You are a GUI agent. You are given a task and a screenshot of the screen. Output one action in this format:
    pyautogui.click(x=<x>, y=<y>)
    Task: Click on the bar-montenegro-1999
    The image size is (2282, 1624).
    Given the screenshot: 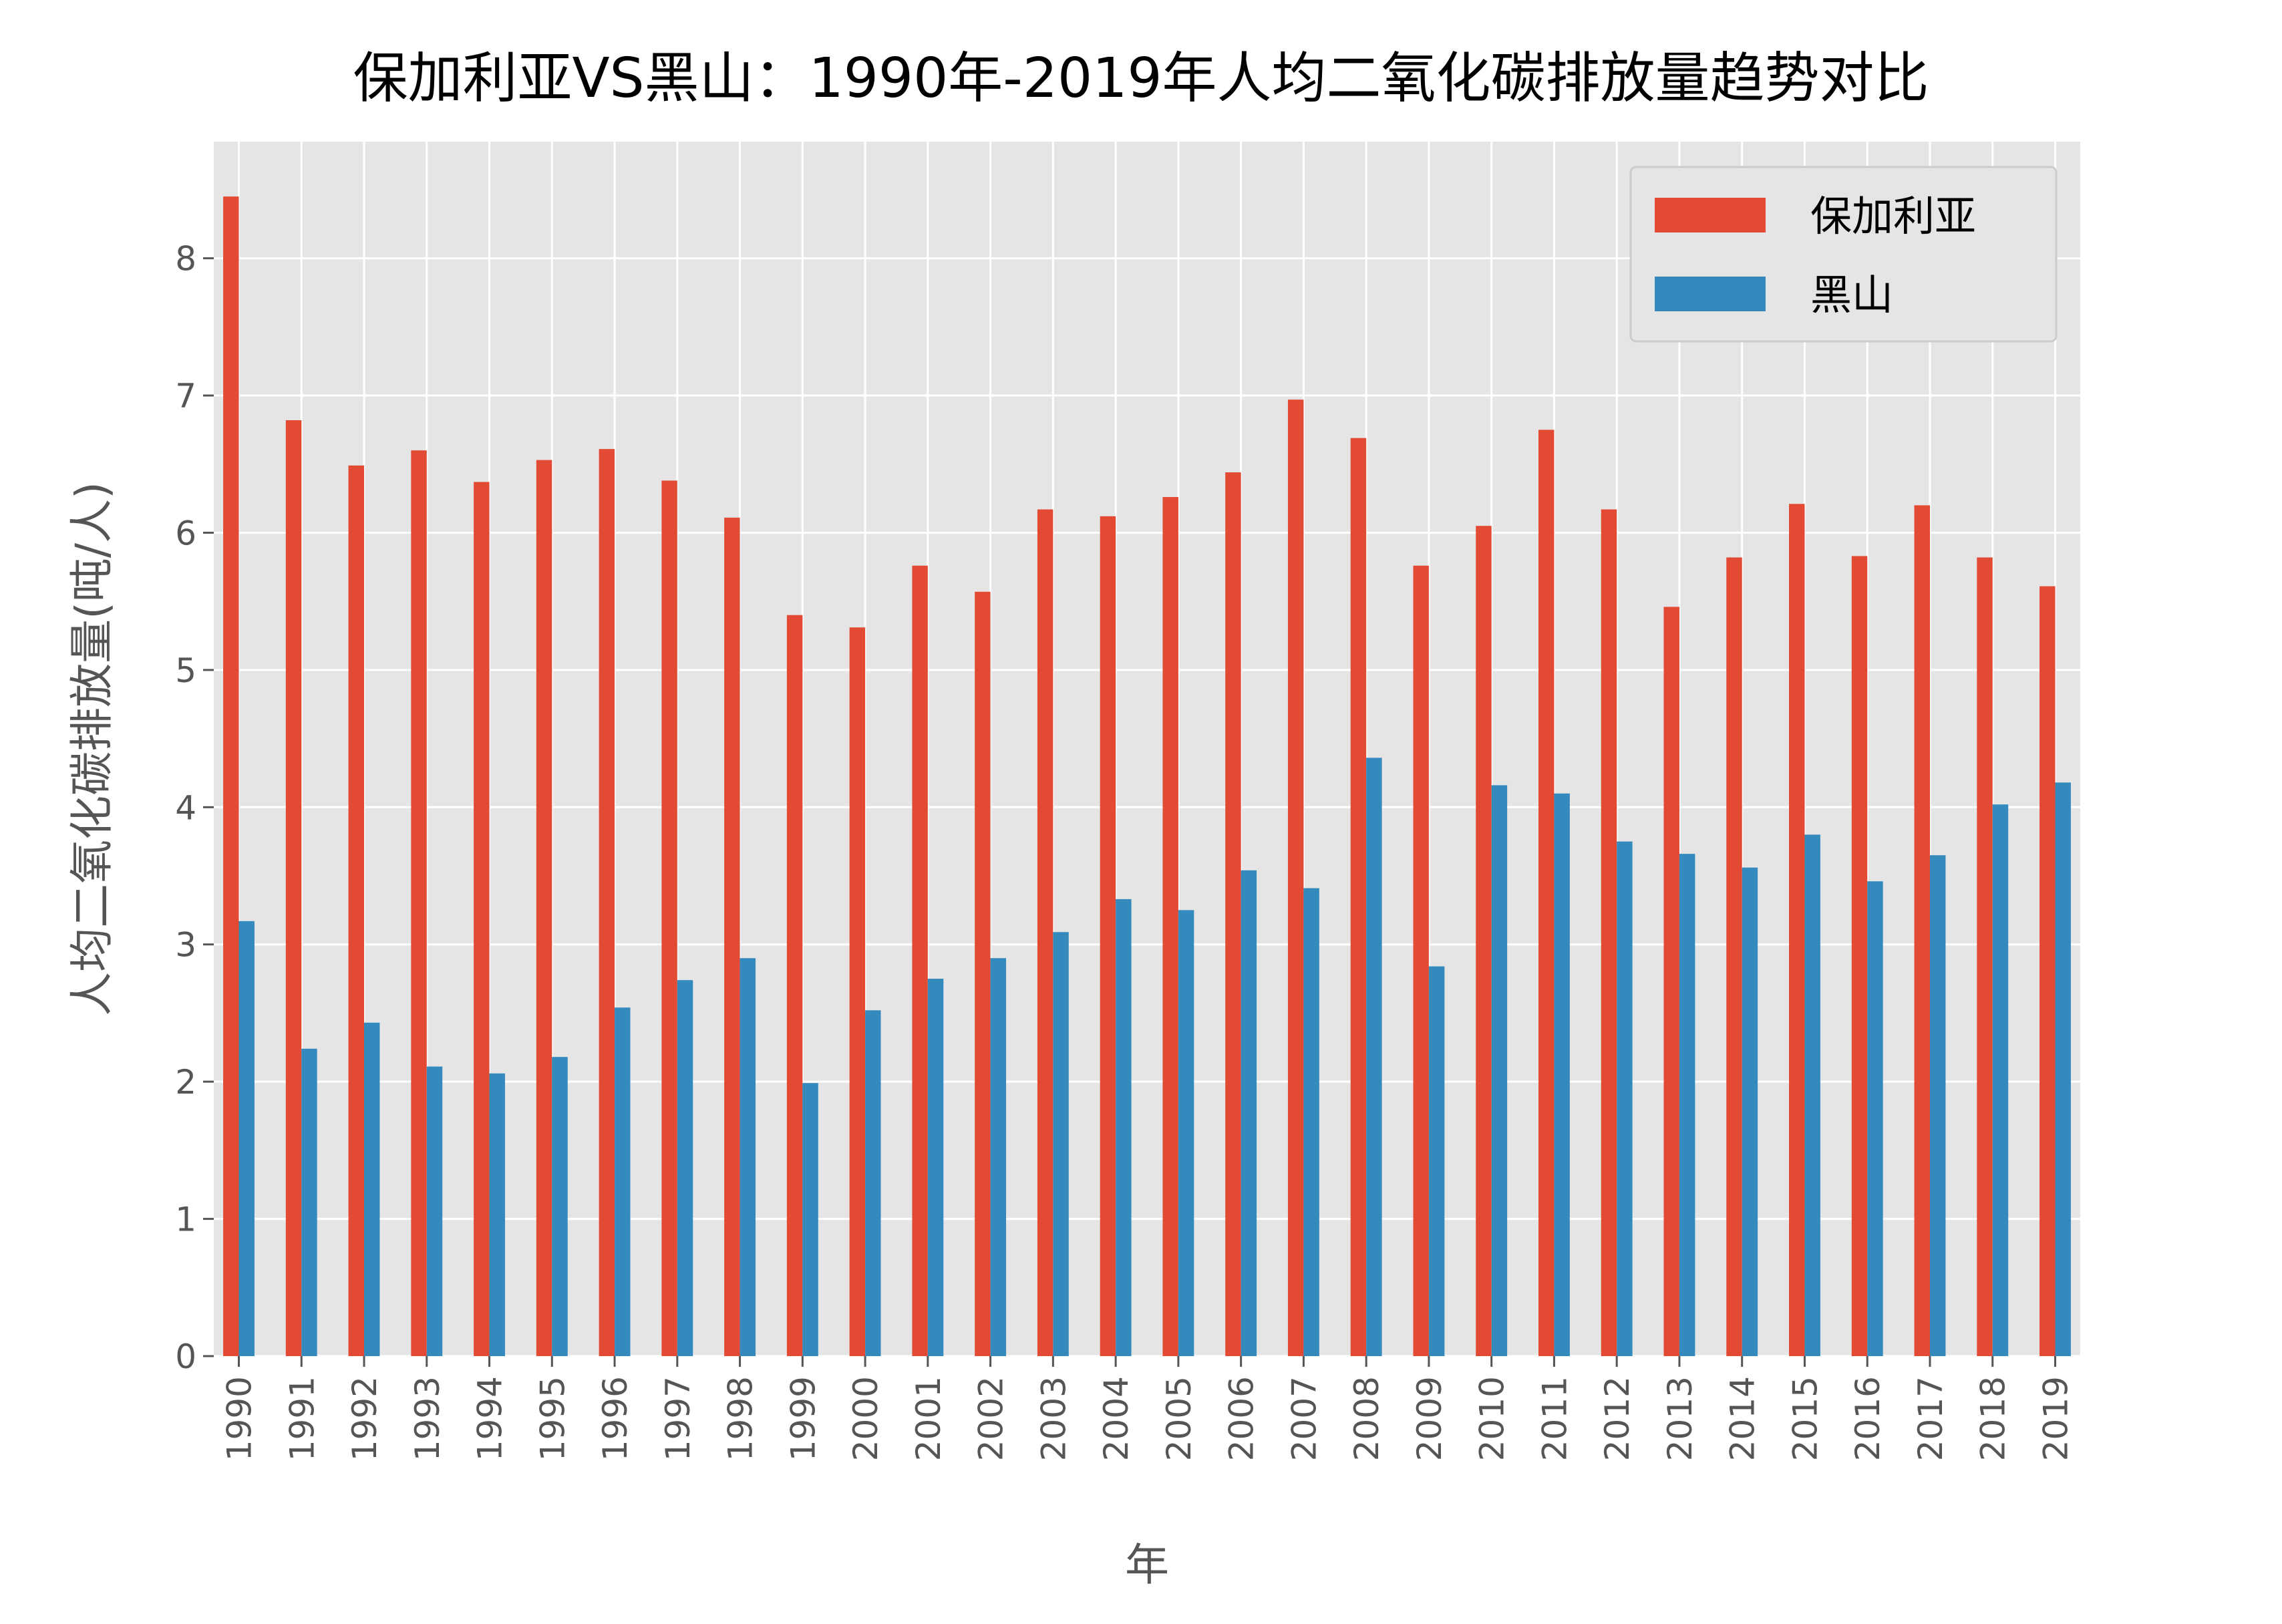 What is the action you would take?
    pyautogui.click(x=810, y=1219)
    